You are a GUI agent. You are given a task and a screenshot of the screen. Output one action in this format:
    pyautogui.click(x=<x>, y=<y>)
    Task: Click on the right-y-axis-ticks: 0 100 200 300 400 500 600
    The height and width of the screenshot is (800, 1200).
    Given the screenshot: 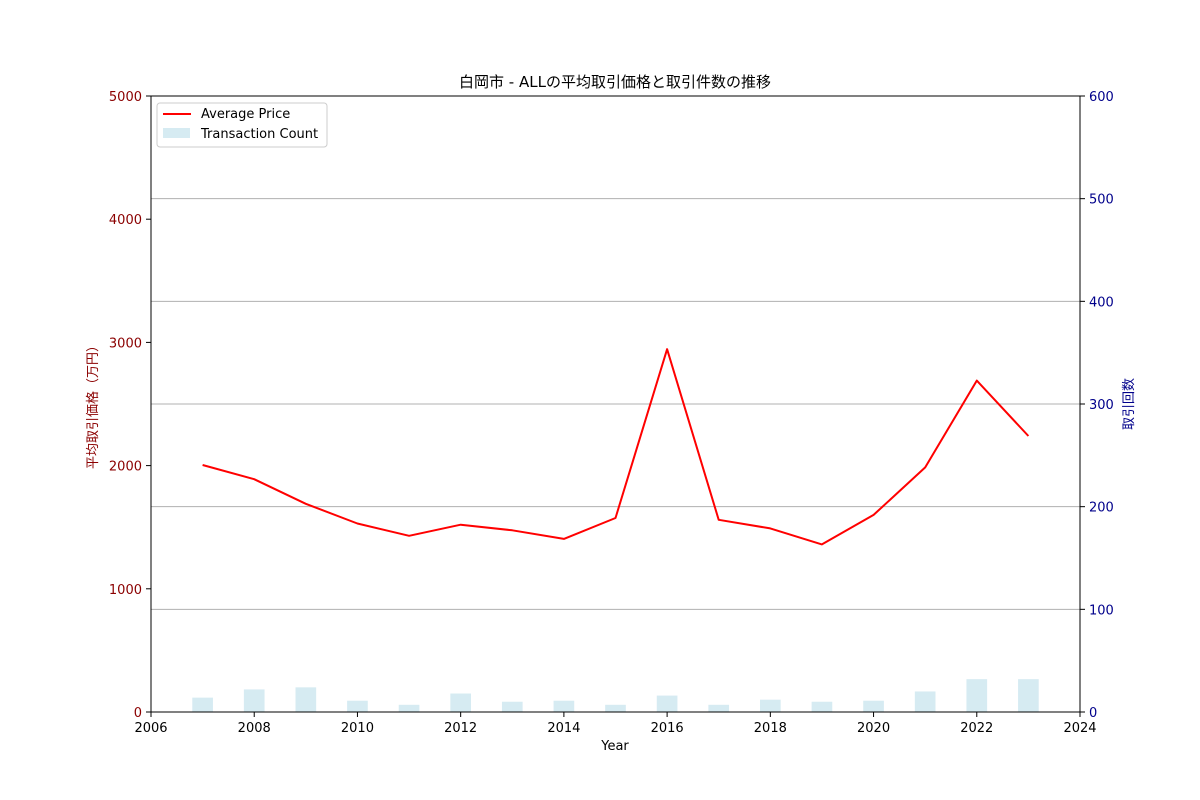 What is the action you would take?
    pyautogui.click(x=1097, y=405)
    